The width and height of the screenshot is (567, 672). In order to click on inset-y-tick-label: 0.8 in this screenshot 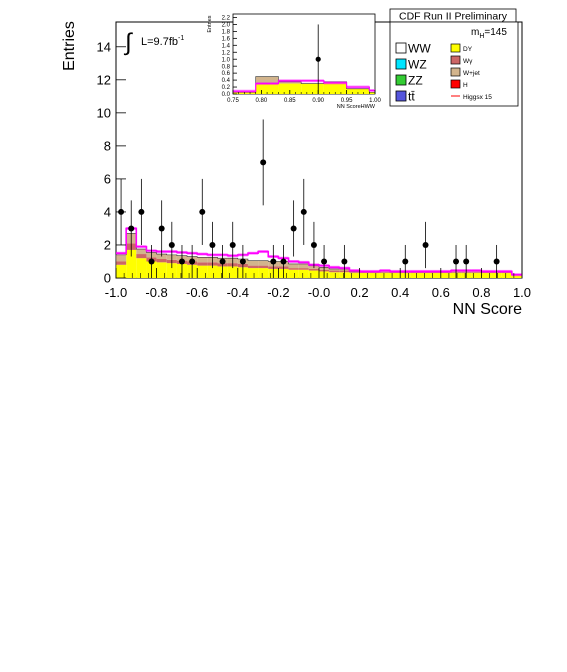, I will do `click(226, 67)`.